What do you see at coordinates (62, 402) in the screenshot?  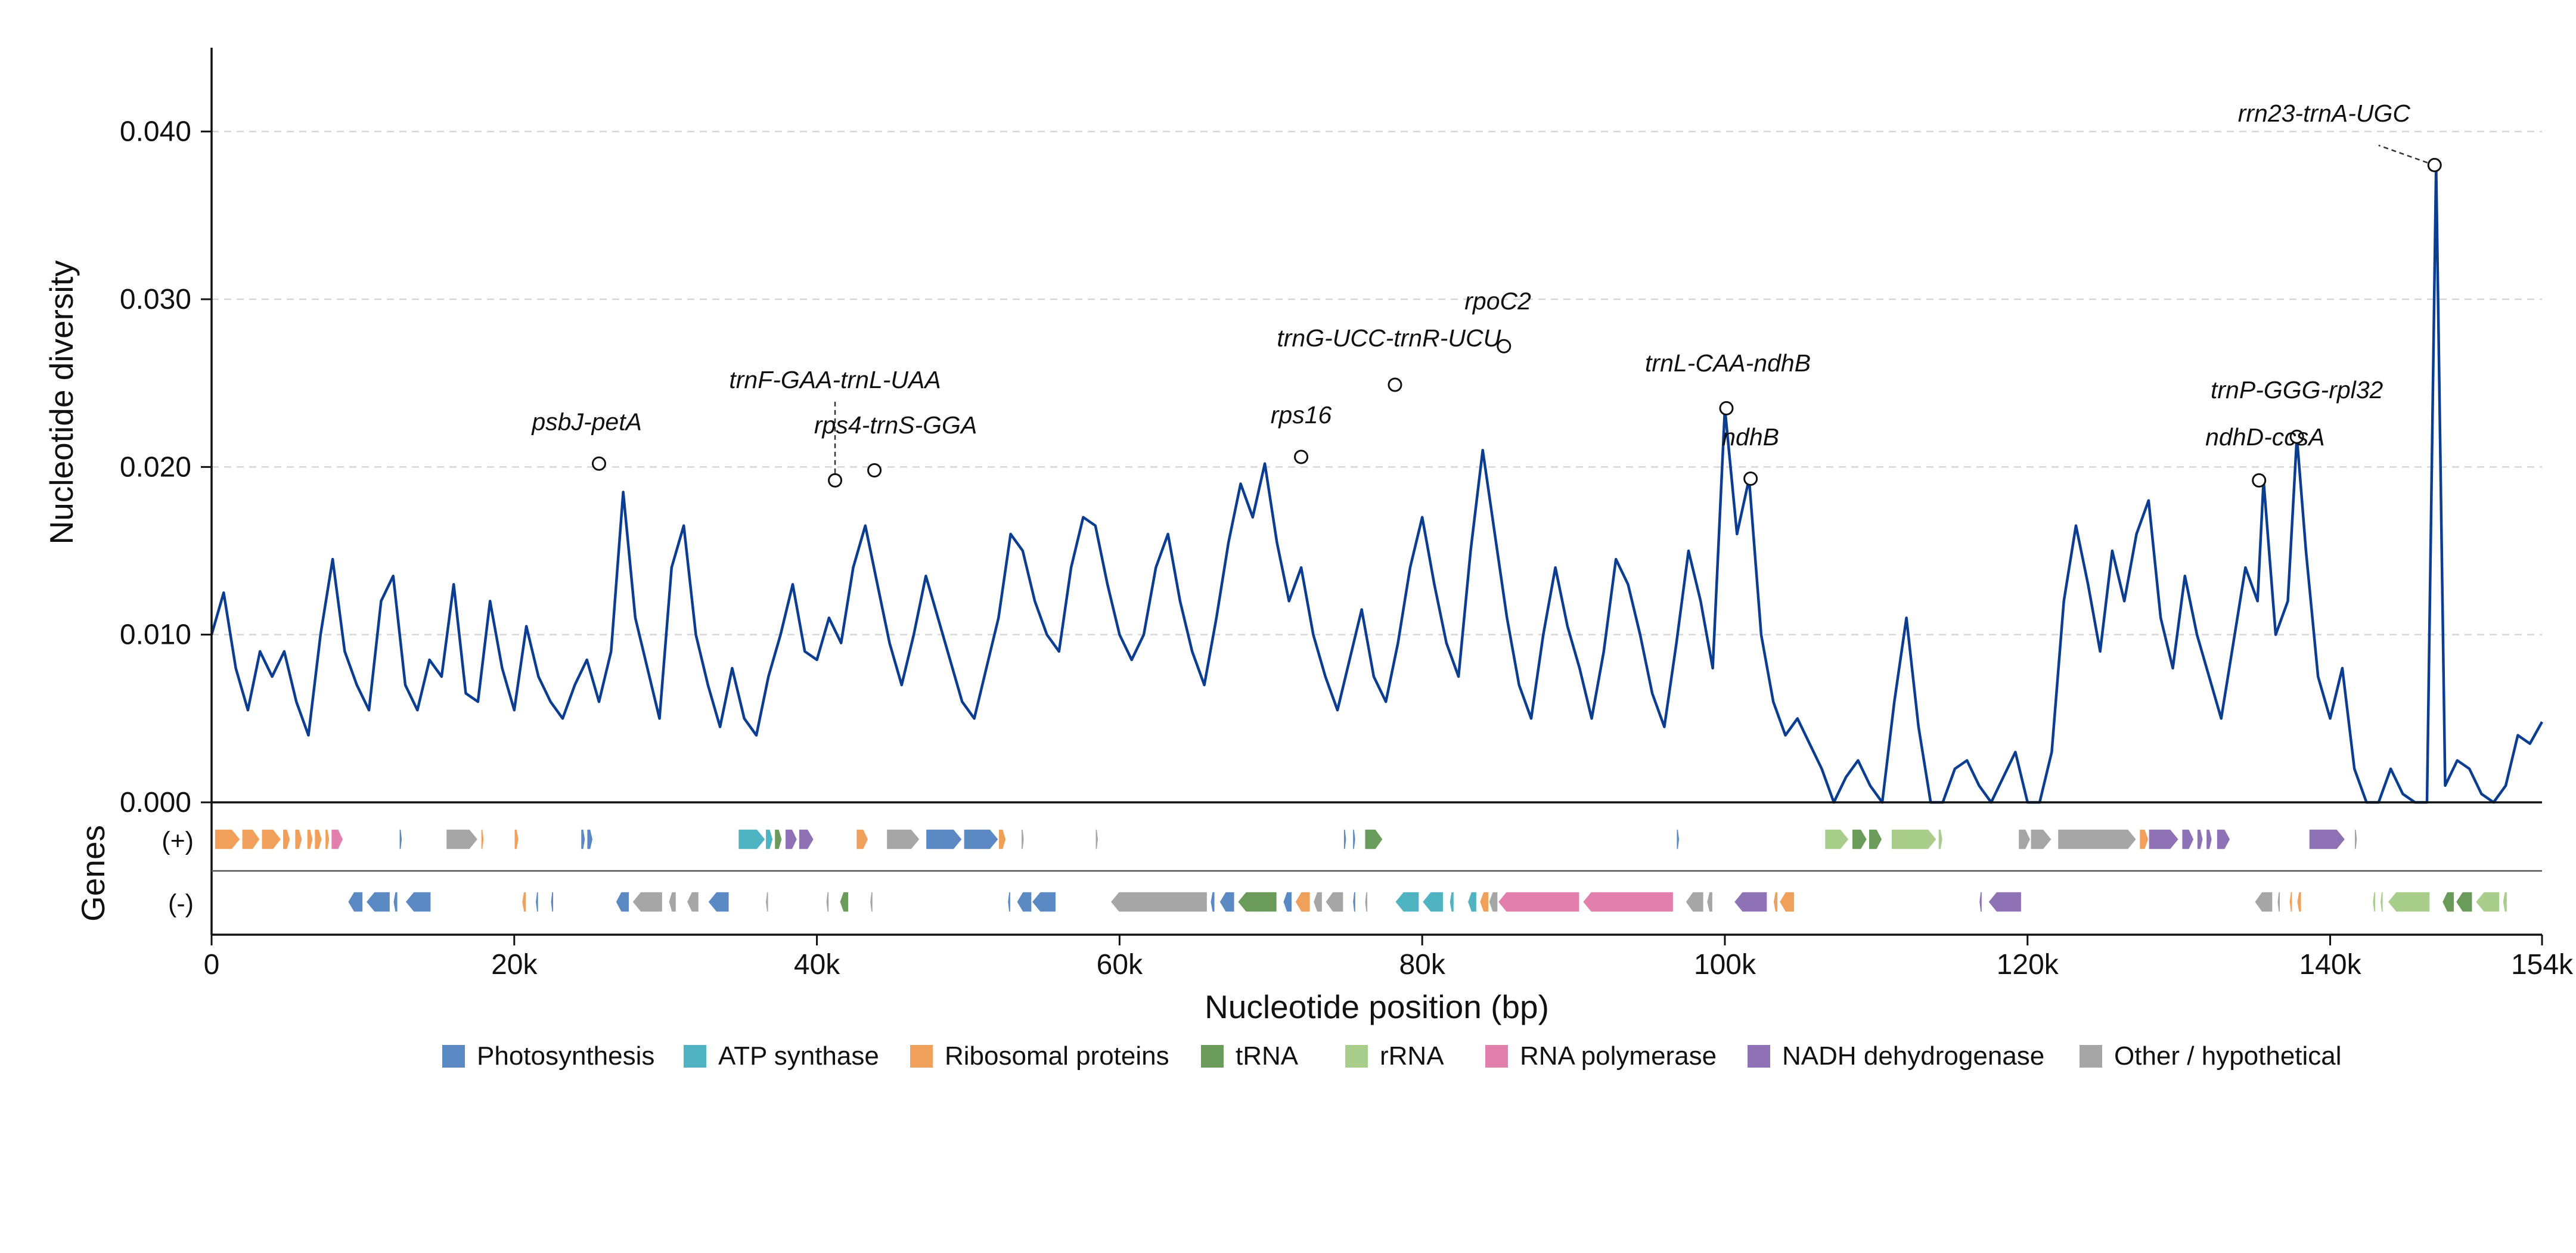 I see `y-axis-title: Nucleotide diversity` at bounding box center [62, 402].